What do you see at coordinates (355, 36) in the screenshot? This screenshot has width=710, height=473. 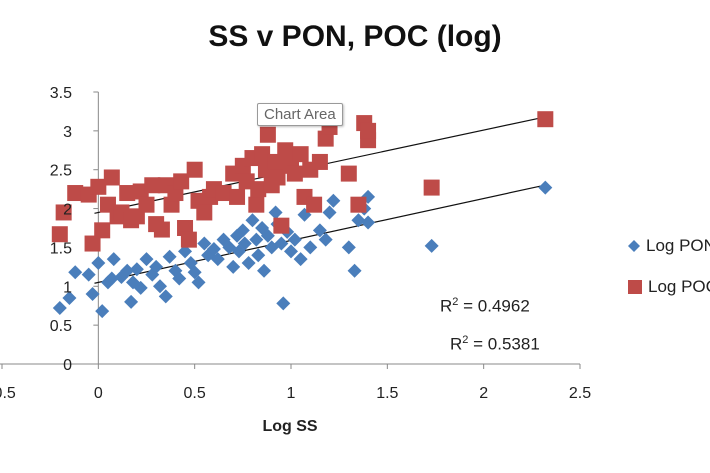 I see `chart-title: SS v PON, POC (log)` at bounding box center [355, 36].